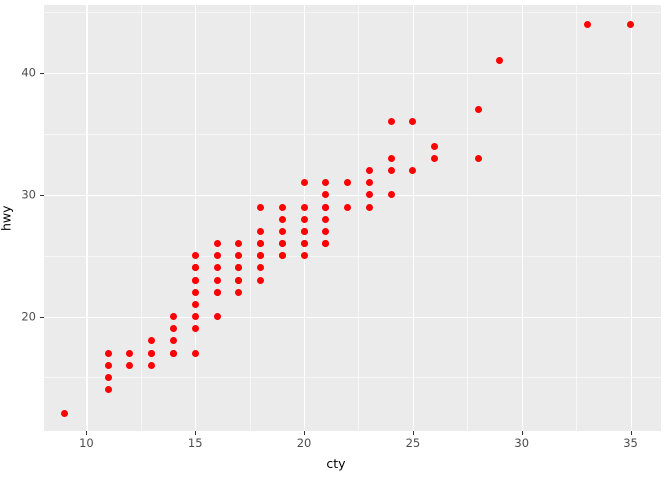 The image size is (672, 480). Describe the element at coordinates (304, 443) in the screenshot. I see `x-tick-label: 20` at that location.